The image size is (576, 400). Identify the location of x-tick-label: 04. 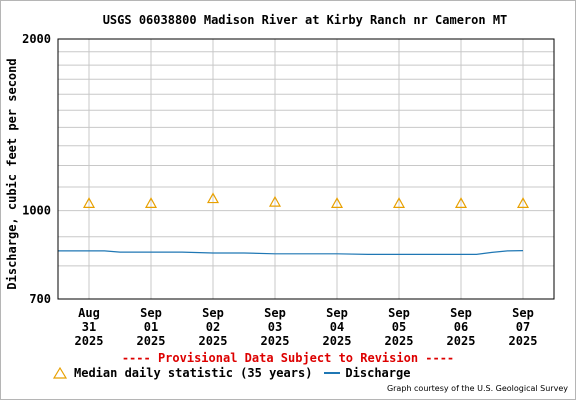
(337, 327).